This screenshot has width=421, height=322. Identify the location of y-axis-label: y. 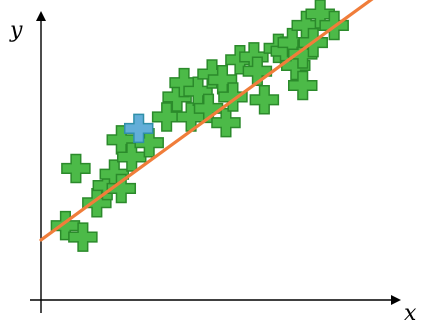
(16, 30).